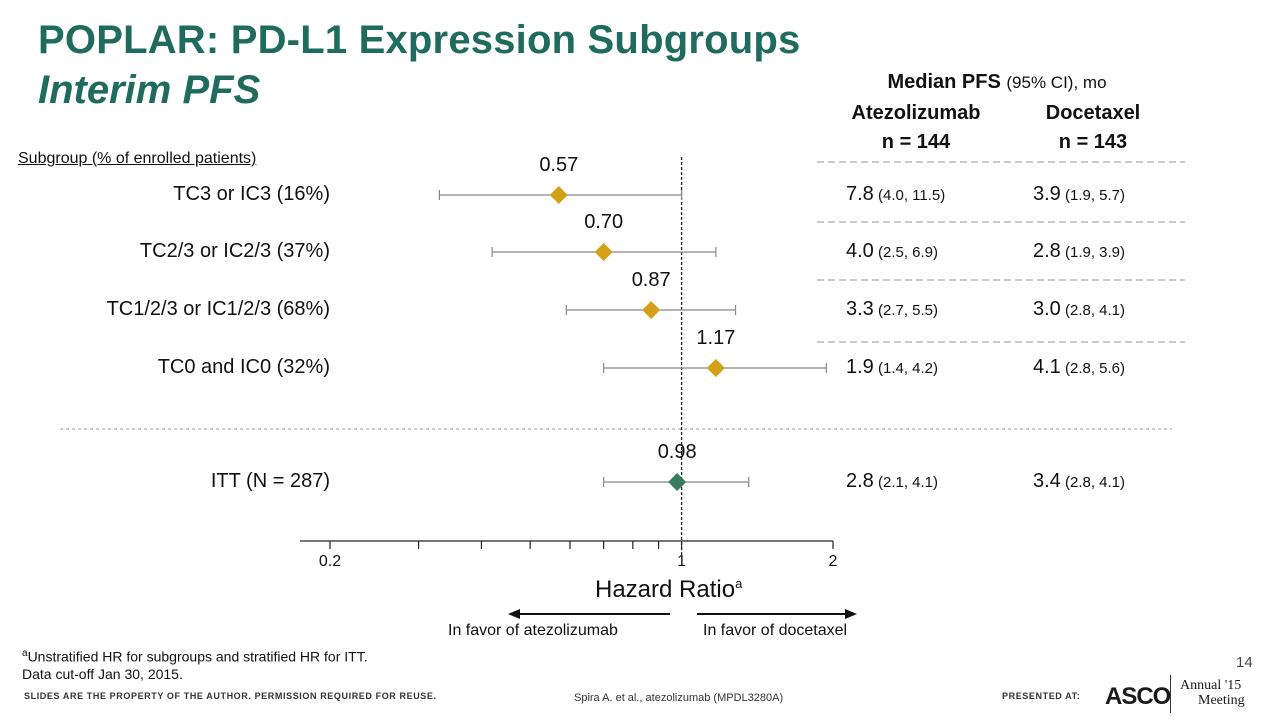 The image size is (1280, 720). I want to click on favor-atezolizumab-arrow-head, so click(514, 614).